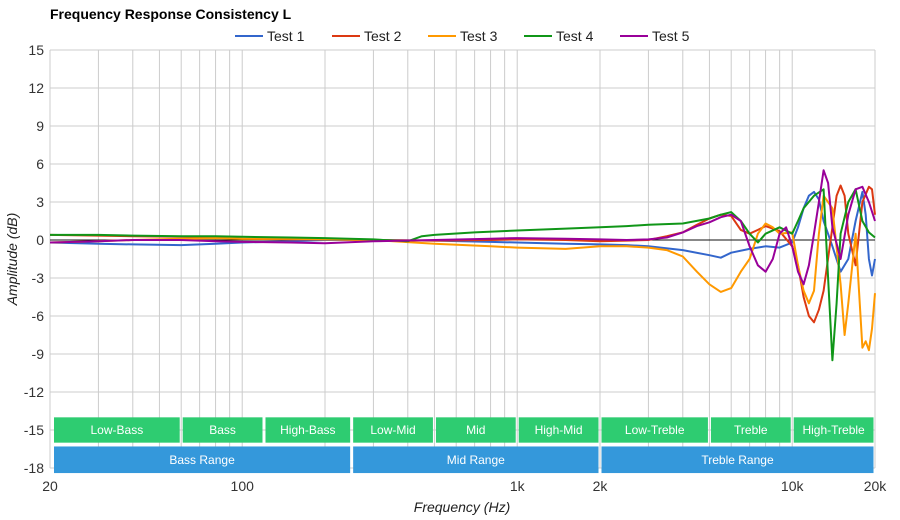 The image size is (900, 520). I want to click on range-band-label: Bass Range, so click(202, 460).